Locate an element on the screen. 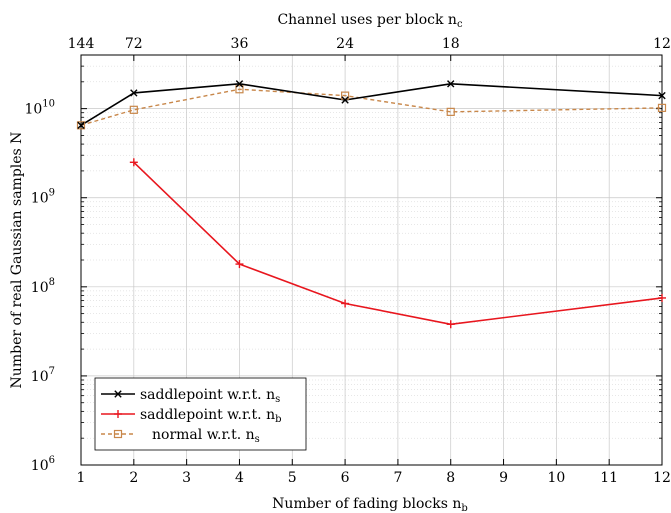 This screenshot has height=513, width=671. x-tick-label: 10 is located at coordinates (556, 478).